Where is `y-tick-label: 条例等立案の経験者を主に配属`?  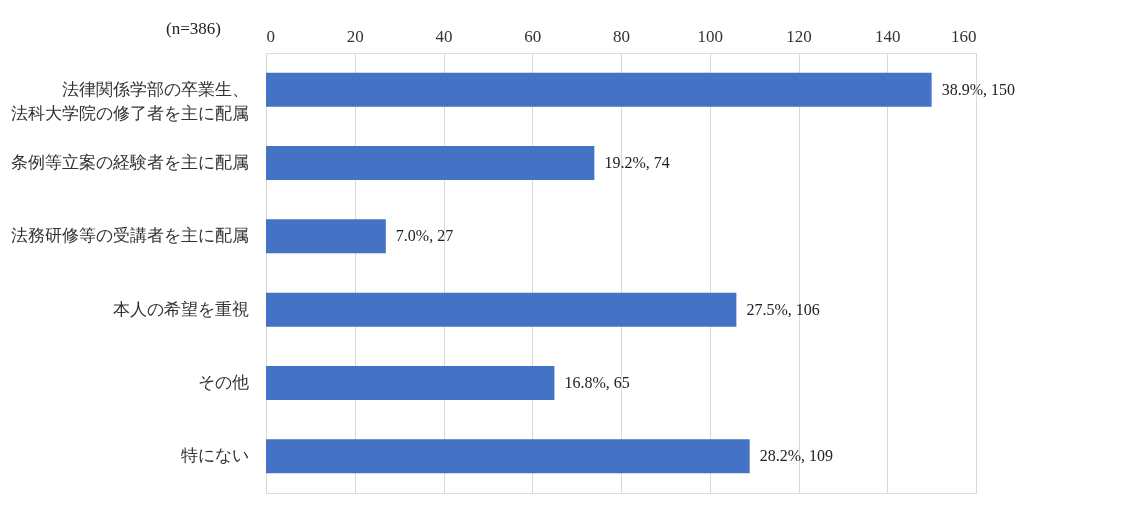 y-tick-label: 条例等立案の経験者を主に配属 is located at coordinates (129, 162).